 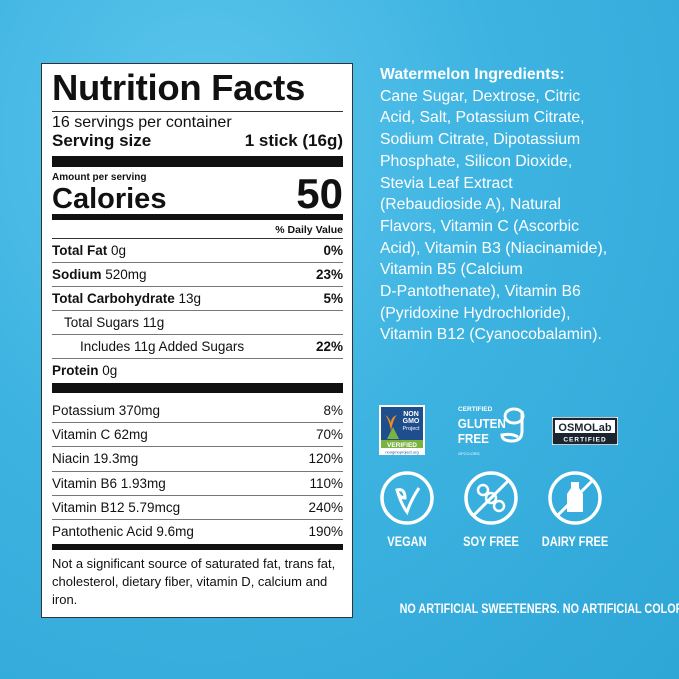 What do you see at coordinates (197, 459) in the screenshot?
I see `vitamin-row: Niacin 19.3mg 120%` at bounding box center [197, 459].